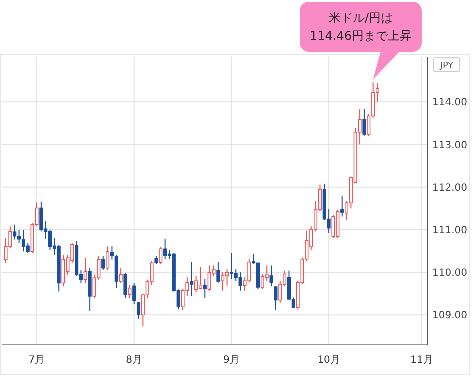  I want to click on y-tick-label: 113.00, so click(450, 146).